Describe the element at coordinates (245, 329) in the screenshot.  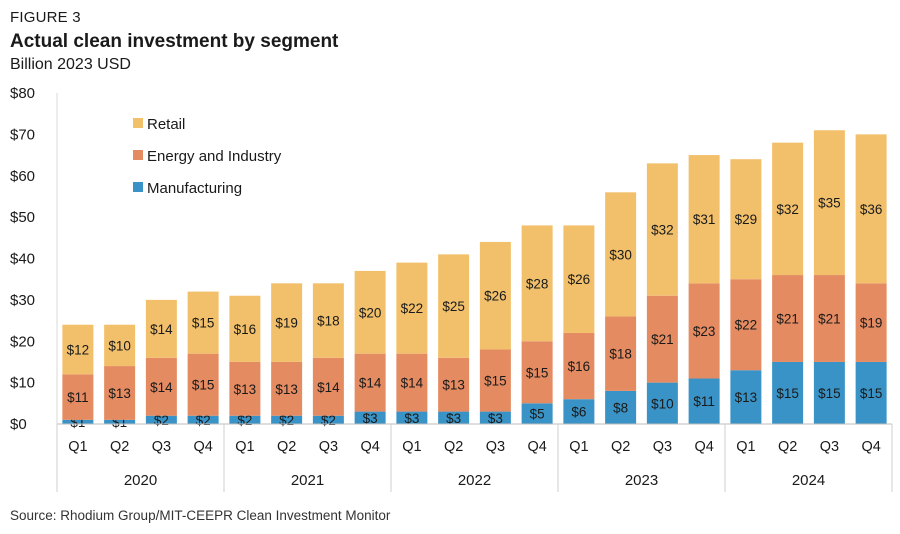
I see `data-label: $16` at that location.